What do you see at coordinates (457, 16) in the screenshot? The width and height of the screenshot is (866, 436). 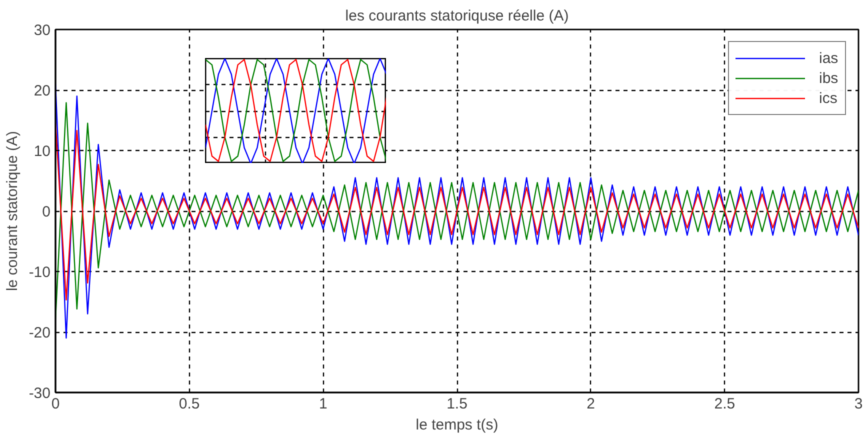 I see `chart-title: les courants statoriquse réelle (A)` at bounding box center [457, 16].